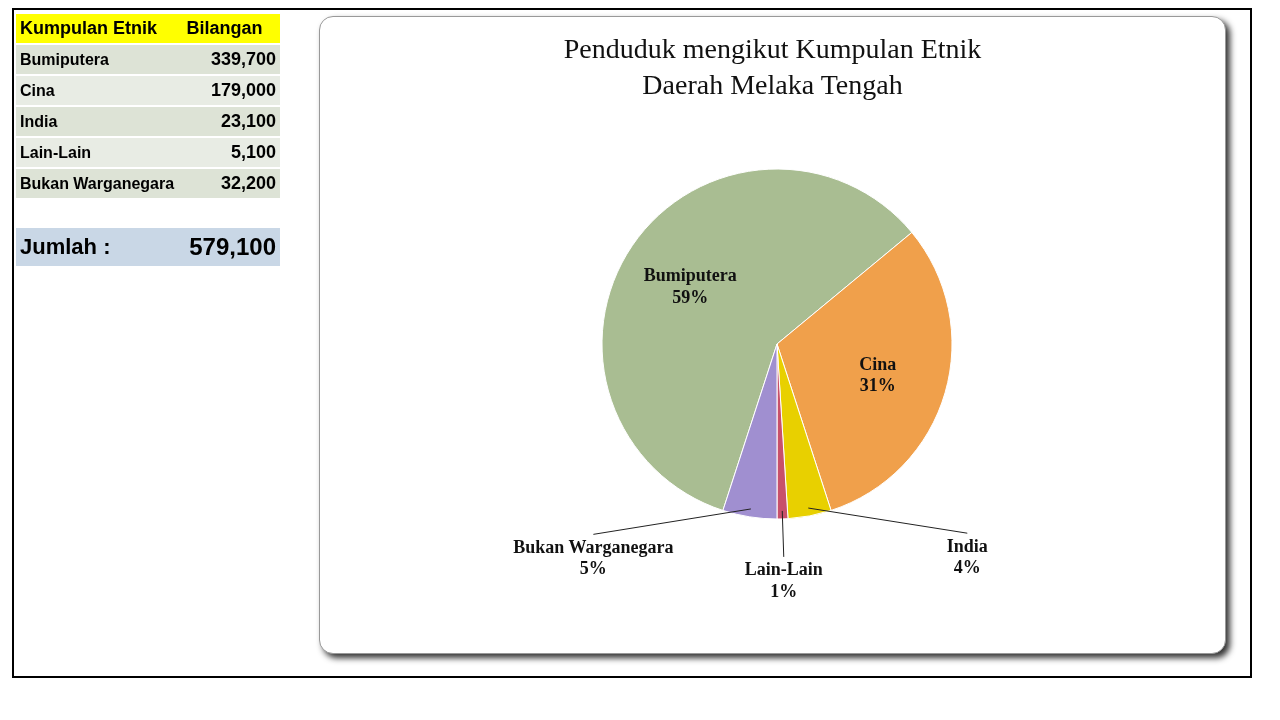  I want to click on text: 339,700, so click(231, 59).